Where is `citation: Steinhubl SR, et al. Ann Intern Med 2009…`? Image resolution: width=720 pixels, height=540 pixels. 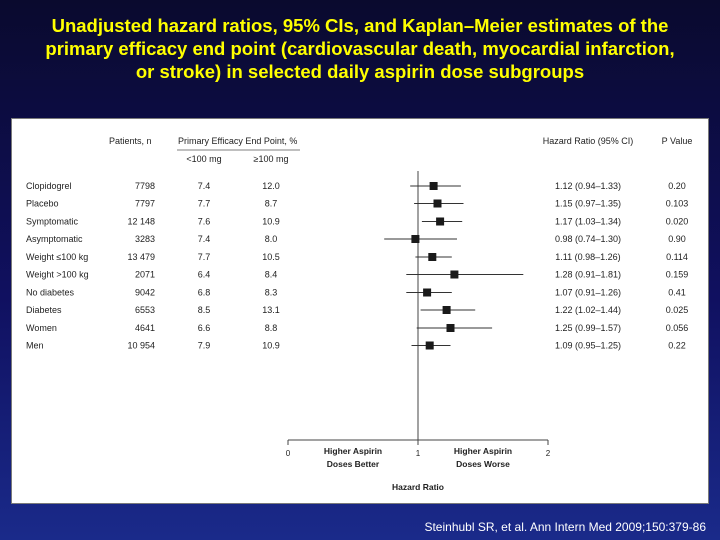
citation: Steinhubl SR, et al. Ann Intern Med 2009… is located at coordinates (565, 527).